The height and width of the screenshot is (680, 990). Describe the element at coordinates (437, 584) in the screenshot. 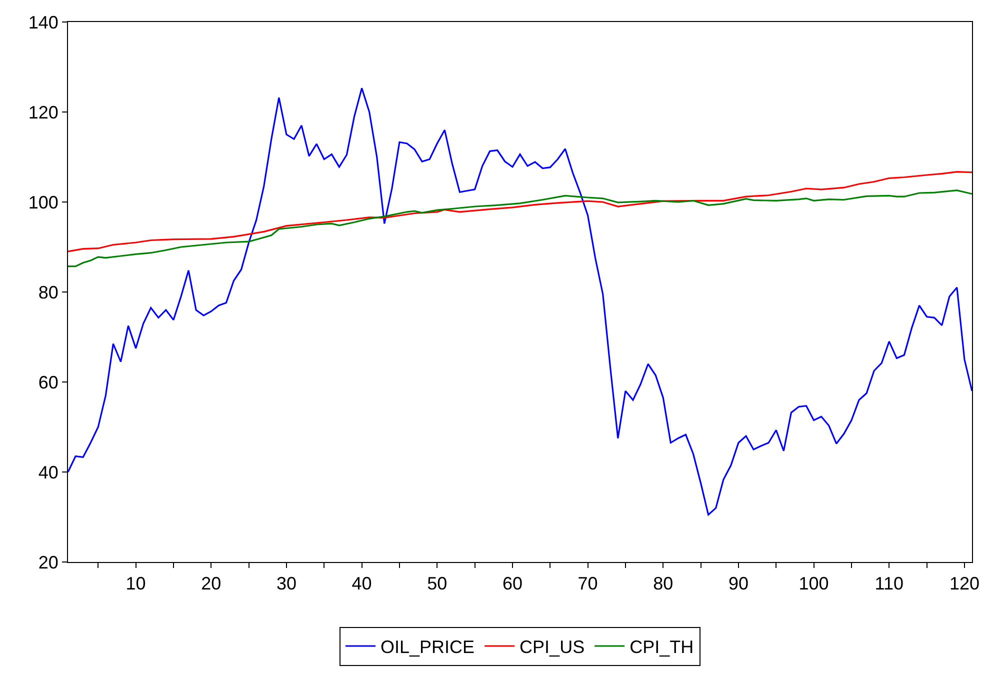

I see `x-tick-label: 50` at that location.